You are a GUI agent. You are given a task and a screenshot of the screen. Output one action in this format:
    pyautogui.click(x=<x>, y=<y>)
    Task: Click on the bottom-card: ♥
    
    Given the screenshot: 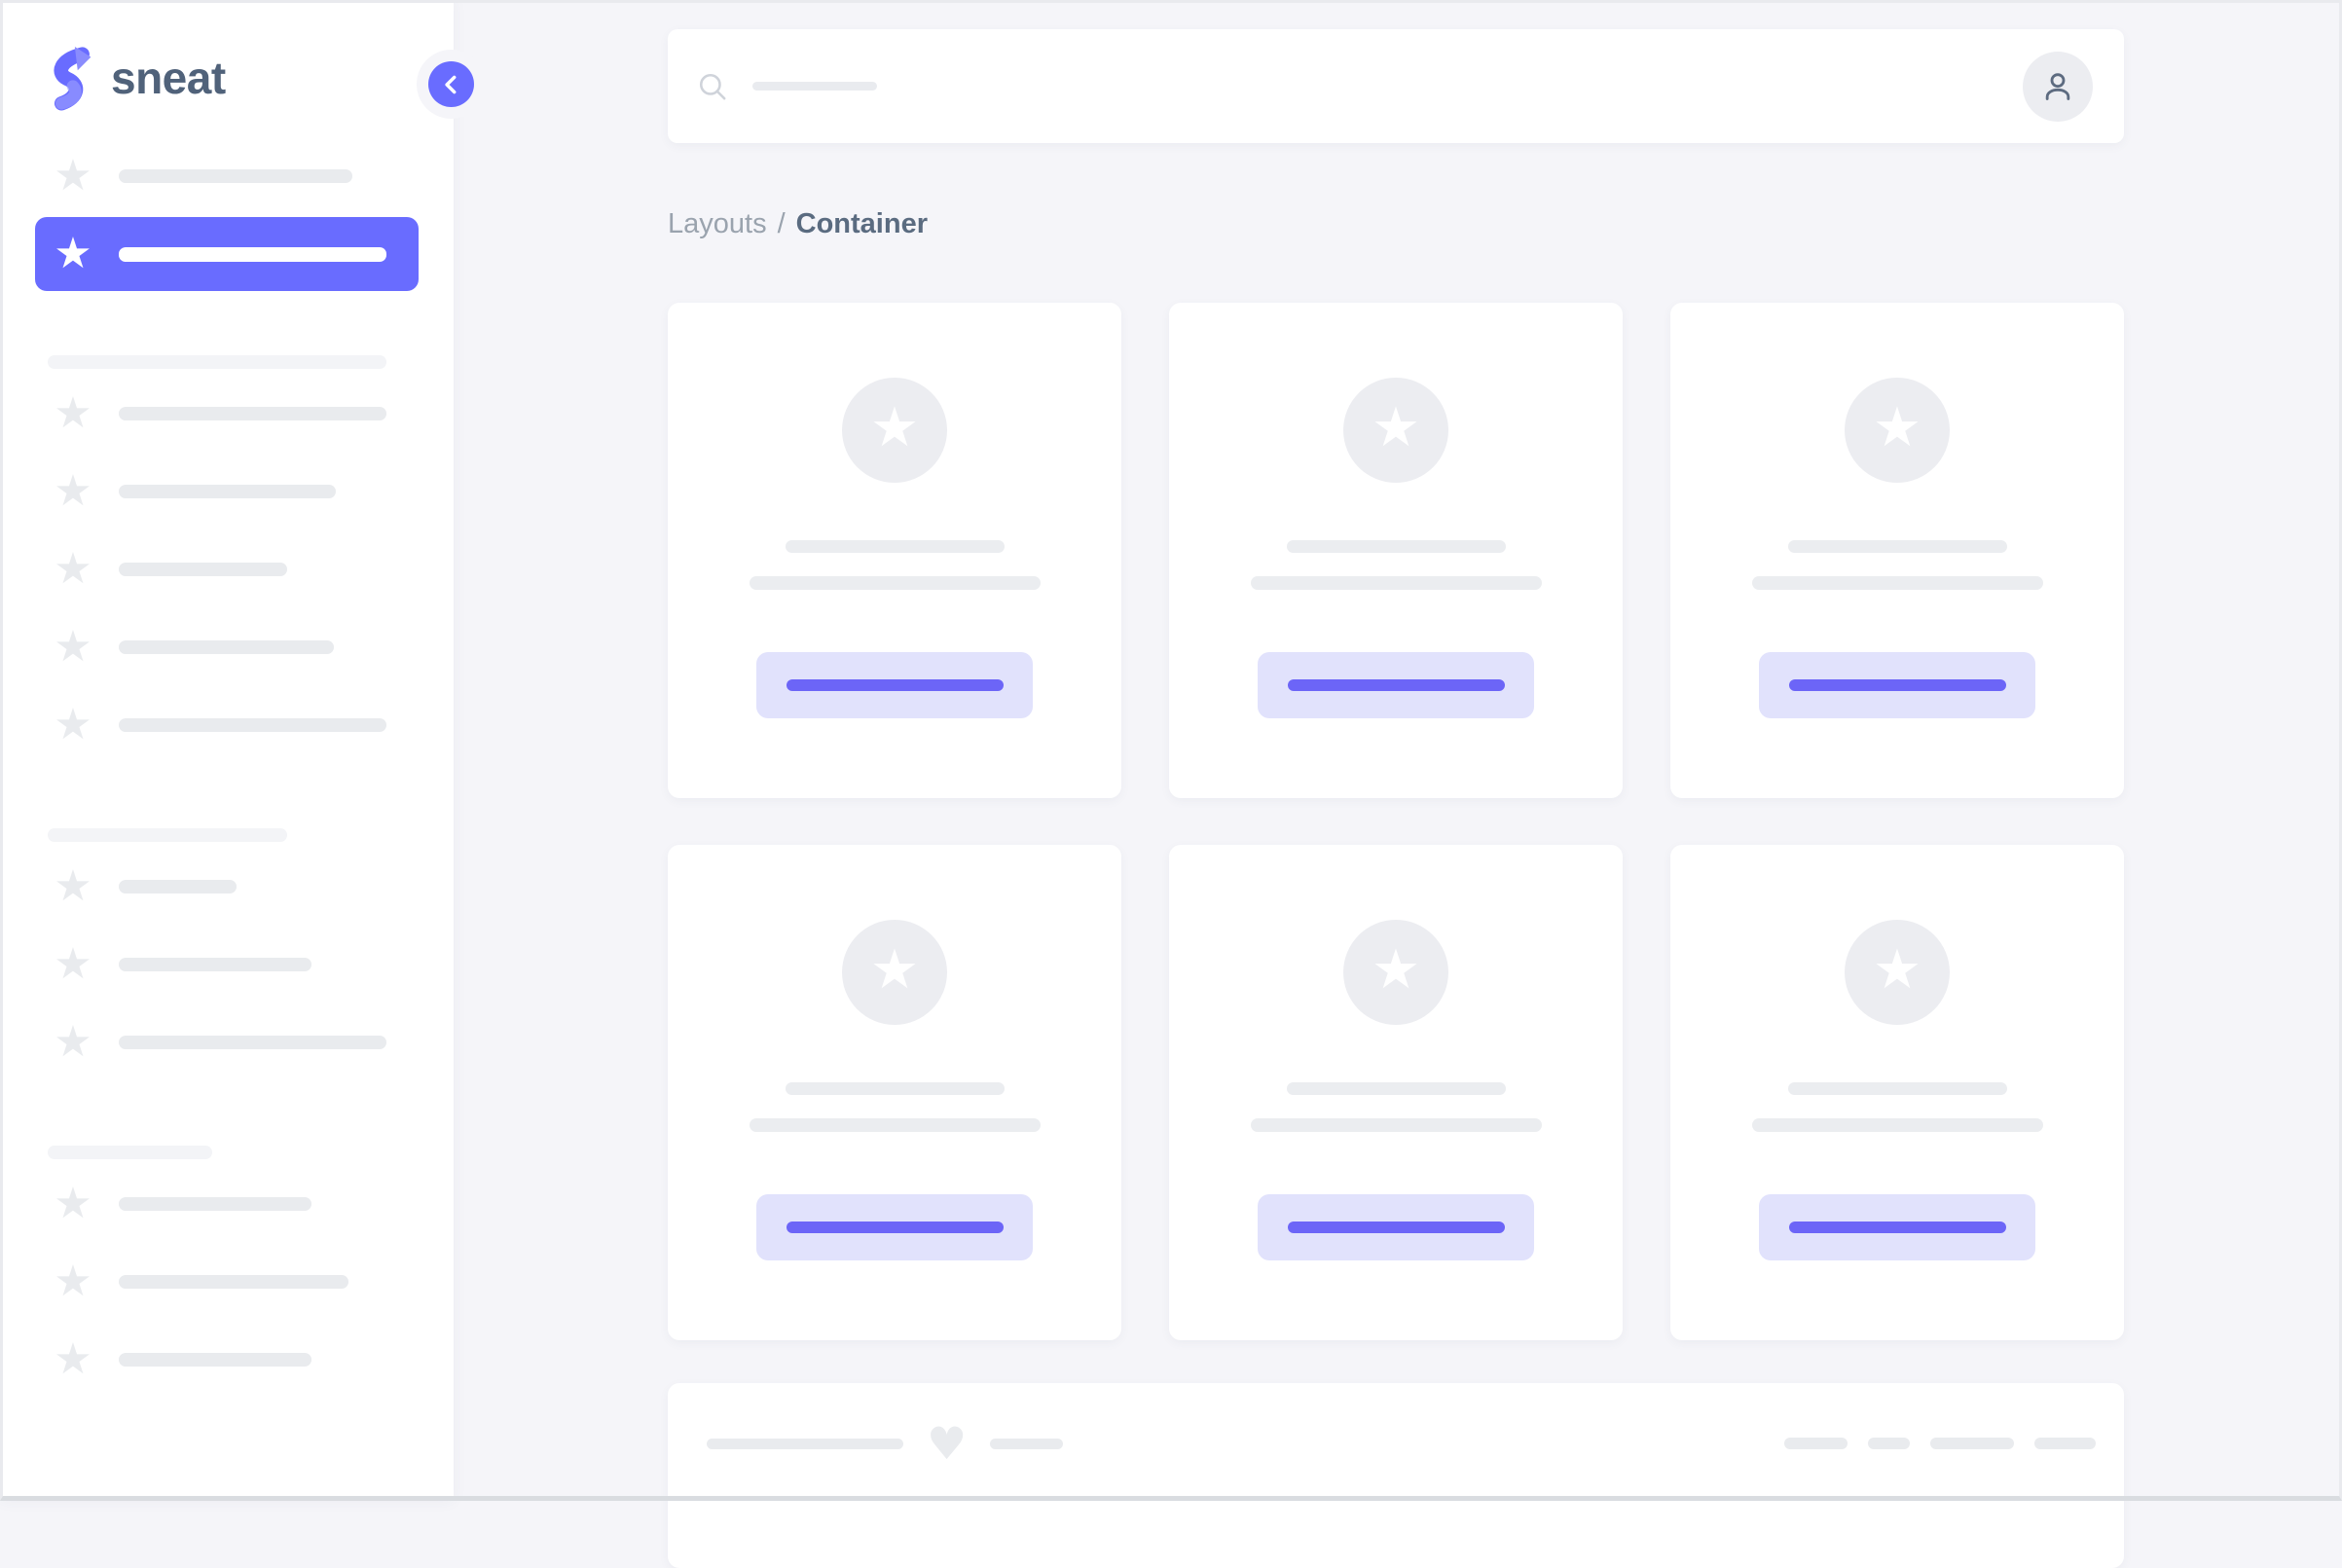 What is the action you would take?
    pyautogui.click(x=1396, y=1475)
    